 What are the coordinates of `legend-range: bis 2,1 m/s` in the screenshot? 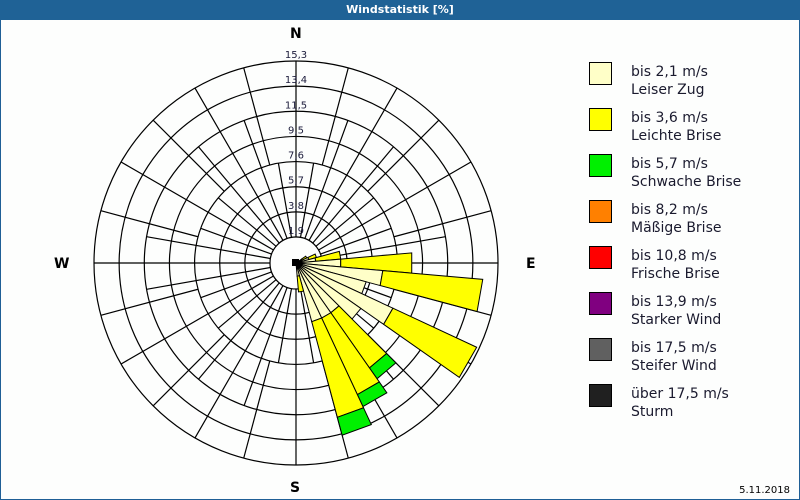 It's located at (669, 72).